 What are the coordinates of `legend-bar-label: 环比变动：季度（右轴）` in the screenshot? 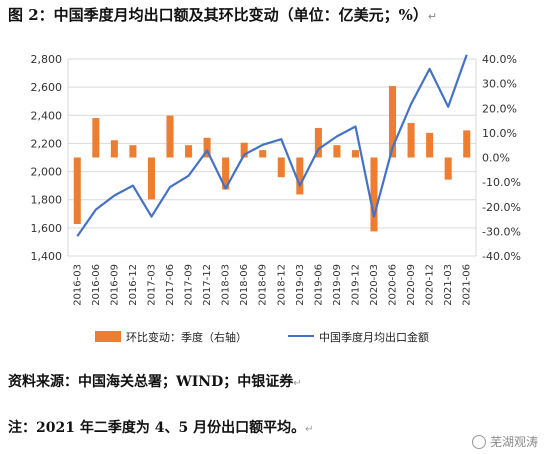 It's located at (186, 337).